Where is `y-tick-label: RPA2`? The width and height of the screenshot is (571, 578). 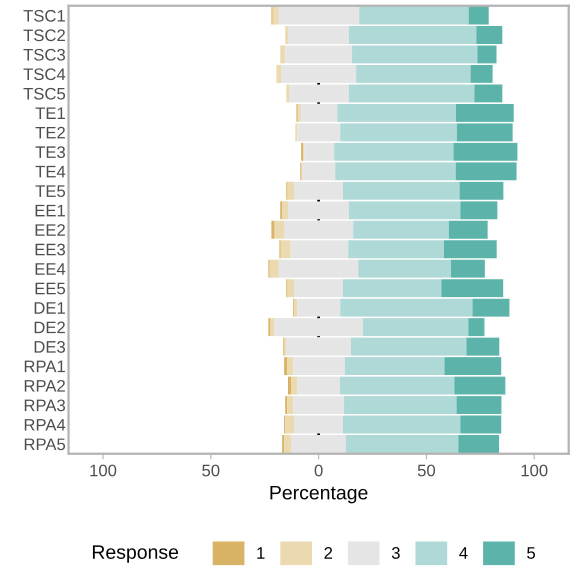
y-tick-label: RPA2 is located at coordinates (44, 386).